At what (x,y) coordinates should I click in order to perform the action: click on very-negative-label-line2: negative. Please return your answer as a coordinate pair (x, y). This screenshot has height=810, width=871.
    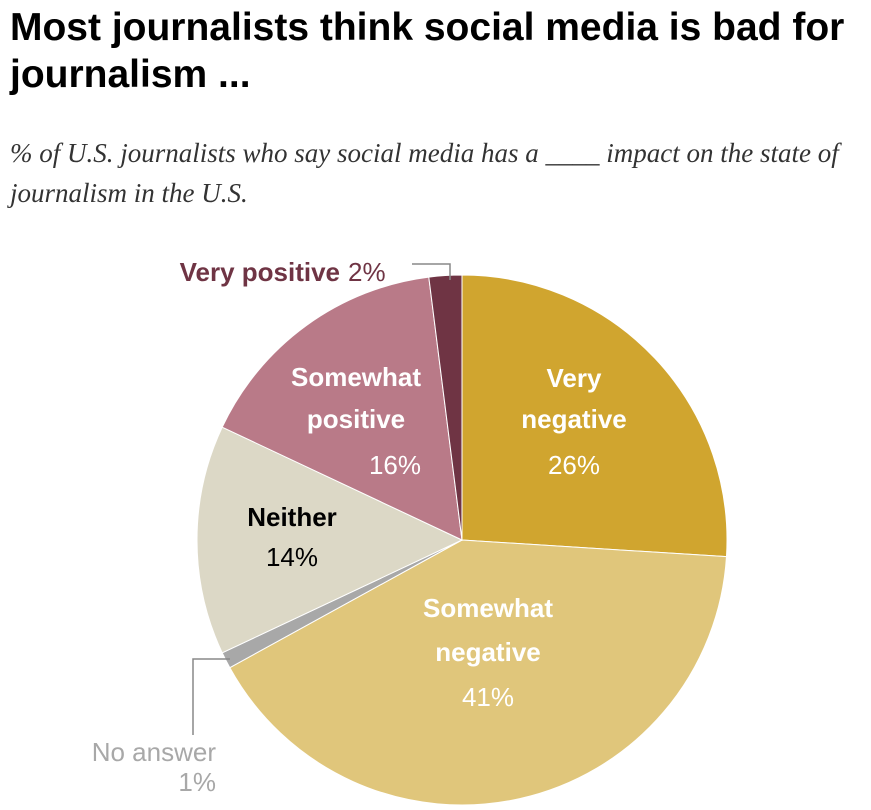
    Looking at the image, I should click on (574, 419).